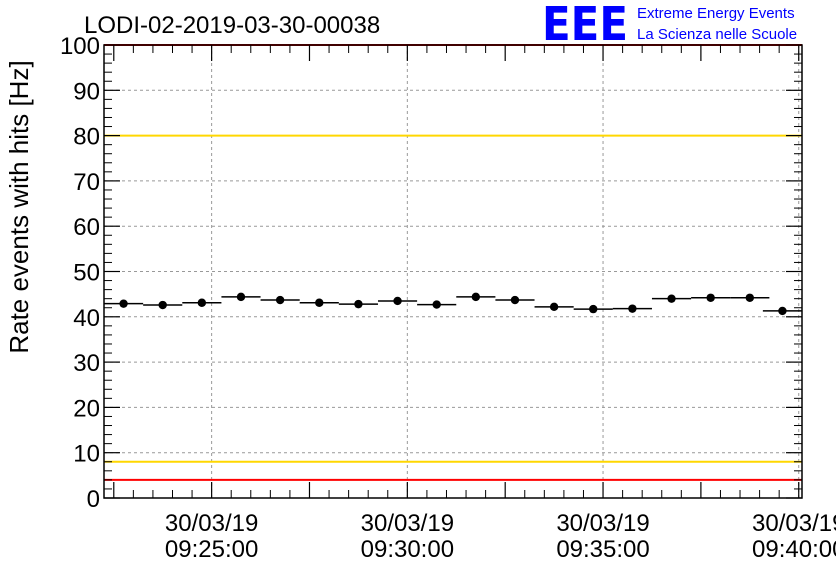  I want to click on y-axis-label: Rate events with hits [Hz], so click(19, 206).